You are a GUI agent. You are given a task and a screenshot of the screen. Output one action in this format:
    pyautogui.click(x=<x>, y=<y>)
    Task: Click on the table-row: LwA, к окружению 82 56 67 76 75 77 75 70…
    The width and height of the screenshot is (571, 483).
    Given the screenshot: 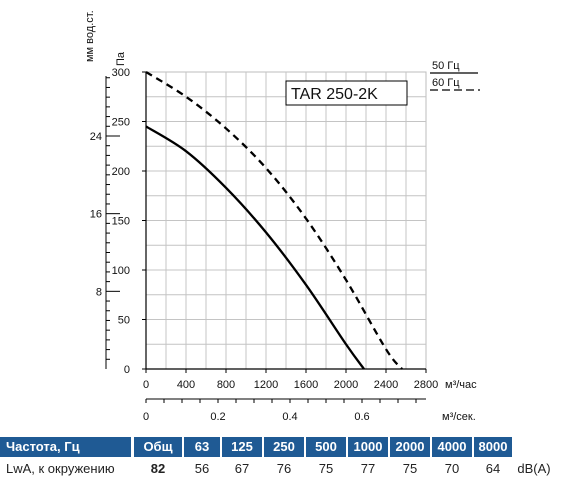 What is the action you would take?
    pyautogui.click(x=285, y=469)
    